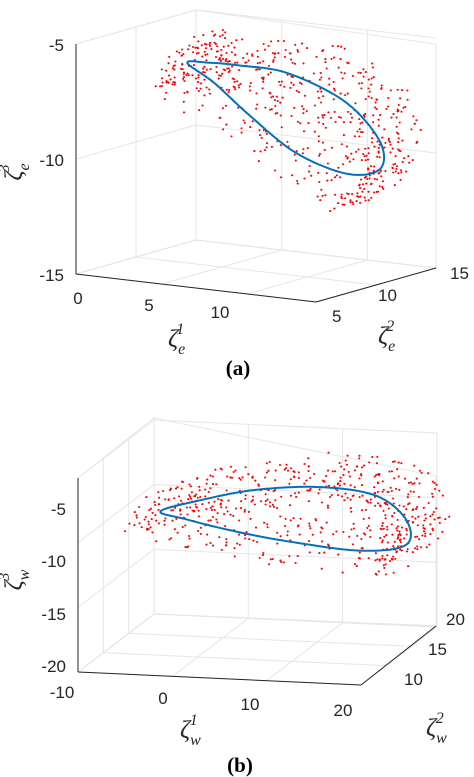 This screenshot has width=474, height=777. What do you see at coordinates (181, 349) in the screenshot?
I see `panel-a-xlabel-sub: e` at bounding box center [181, 349].